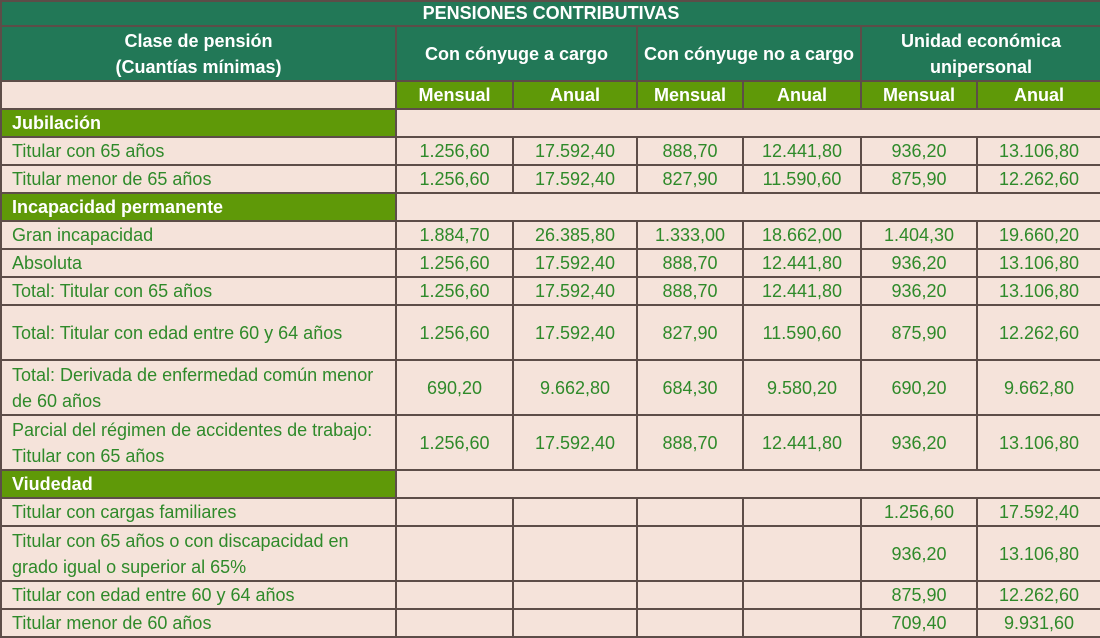 The height and width of the screenshot is (638, 1100). I want to click on table-title: PENSIONES CONTRIBUTIVAS, so click(550, 13).